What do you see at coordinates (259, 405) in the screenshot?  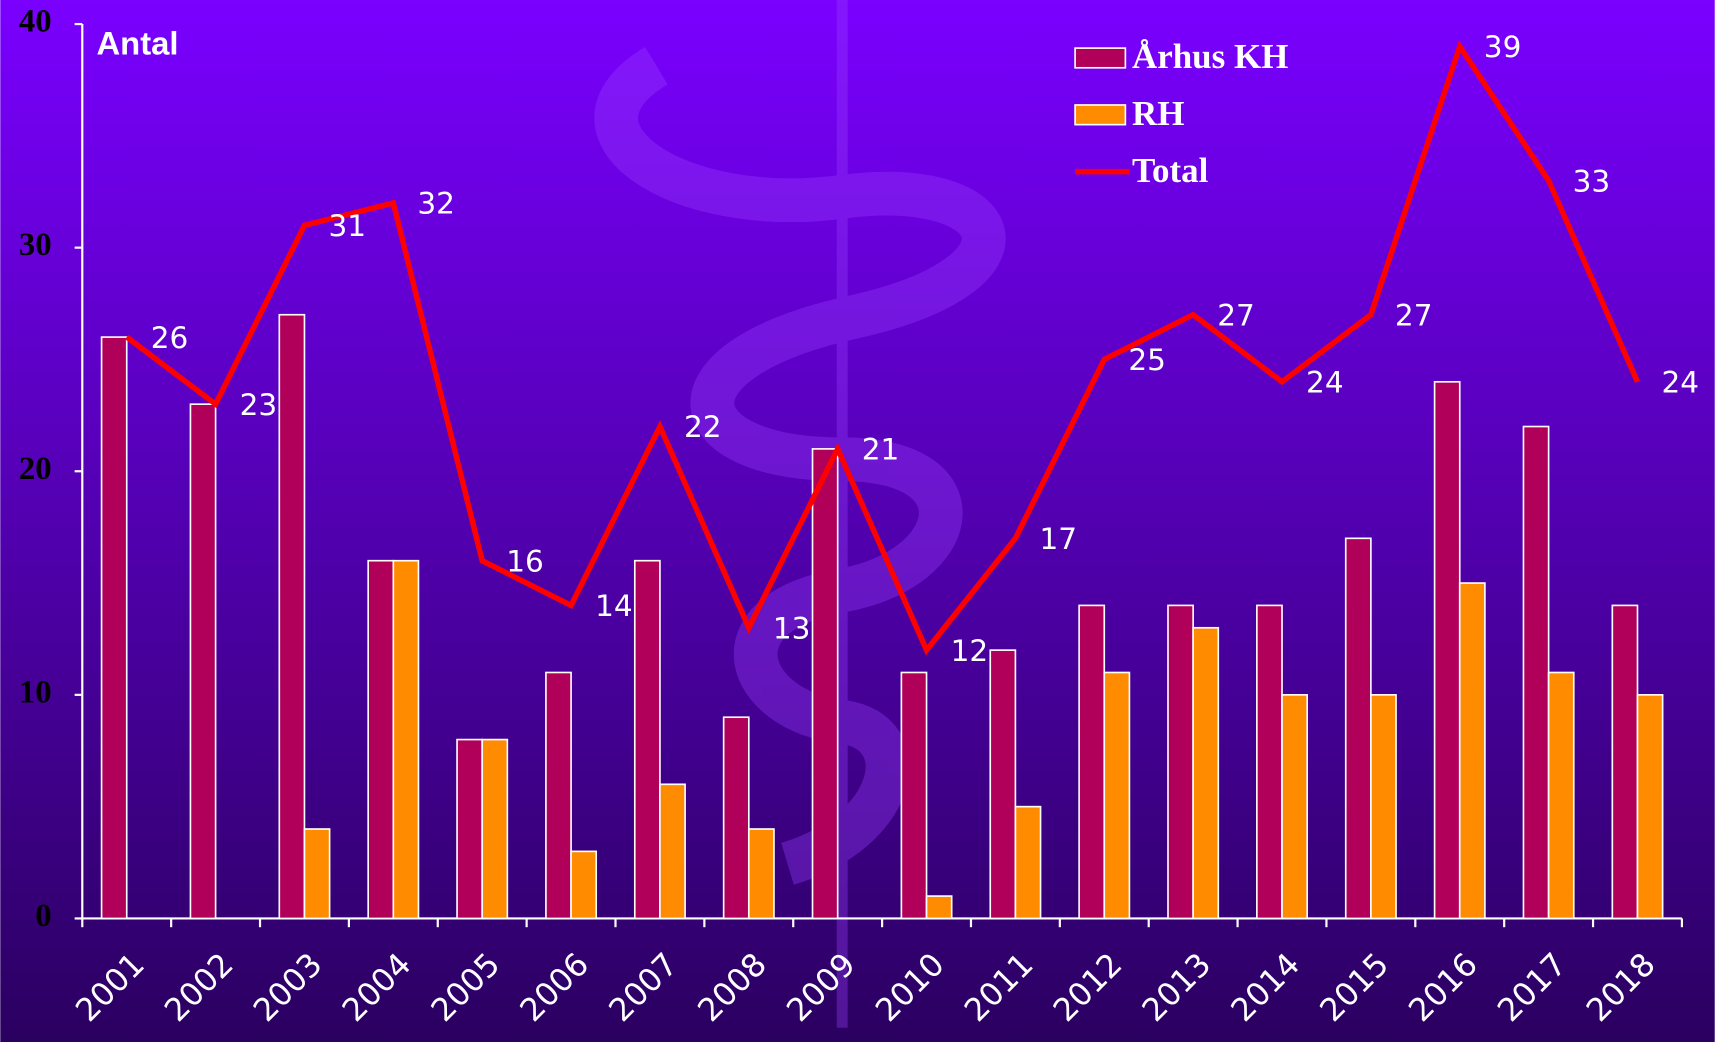 I see `data-label: 23` at bounding box center [259, 405].